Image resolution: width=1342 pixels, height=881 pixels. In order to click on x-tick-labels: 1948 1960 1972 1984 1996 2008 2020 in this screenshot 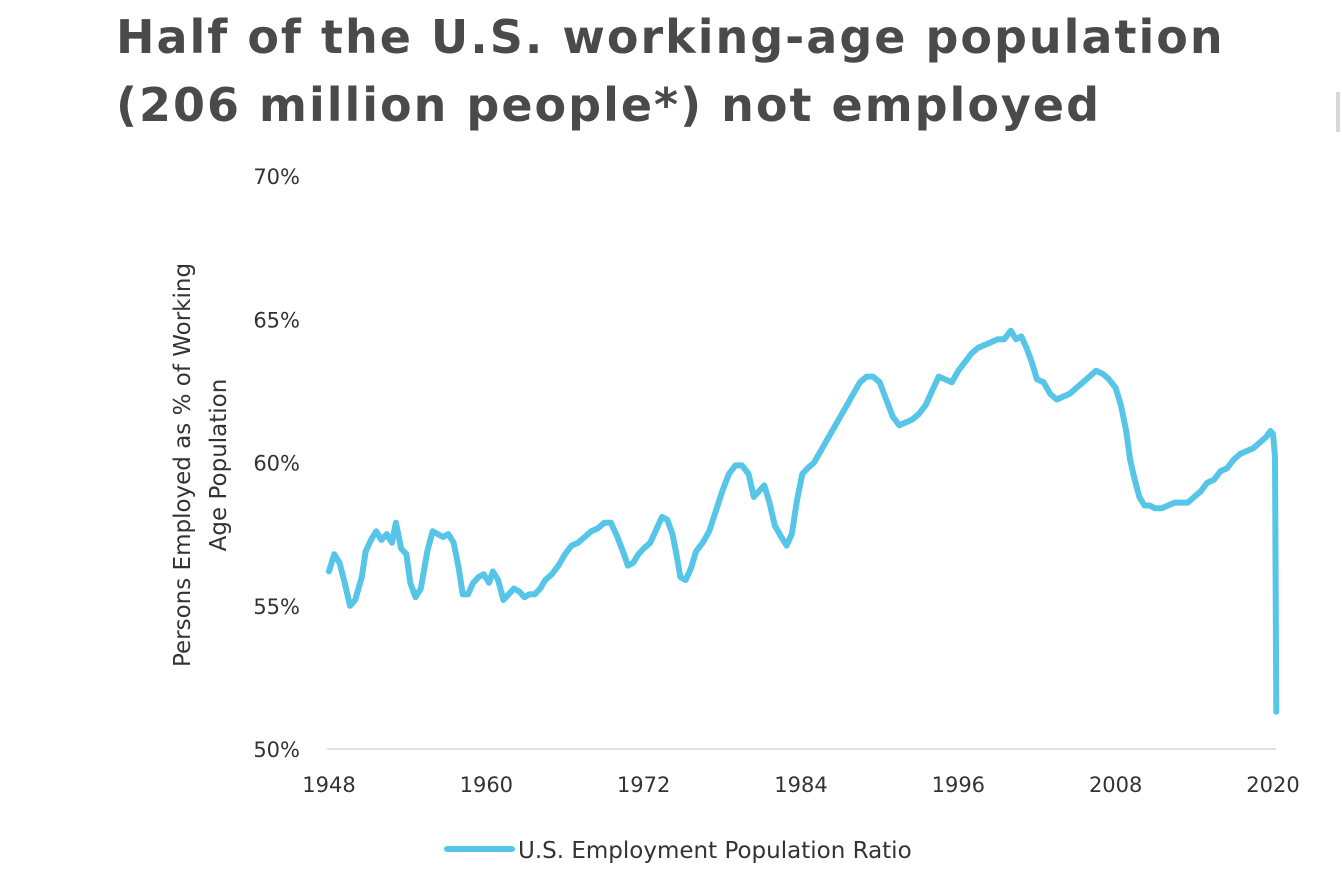, I will do `click(800, 785)`.